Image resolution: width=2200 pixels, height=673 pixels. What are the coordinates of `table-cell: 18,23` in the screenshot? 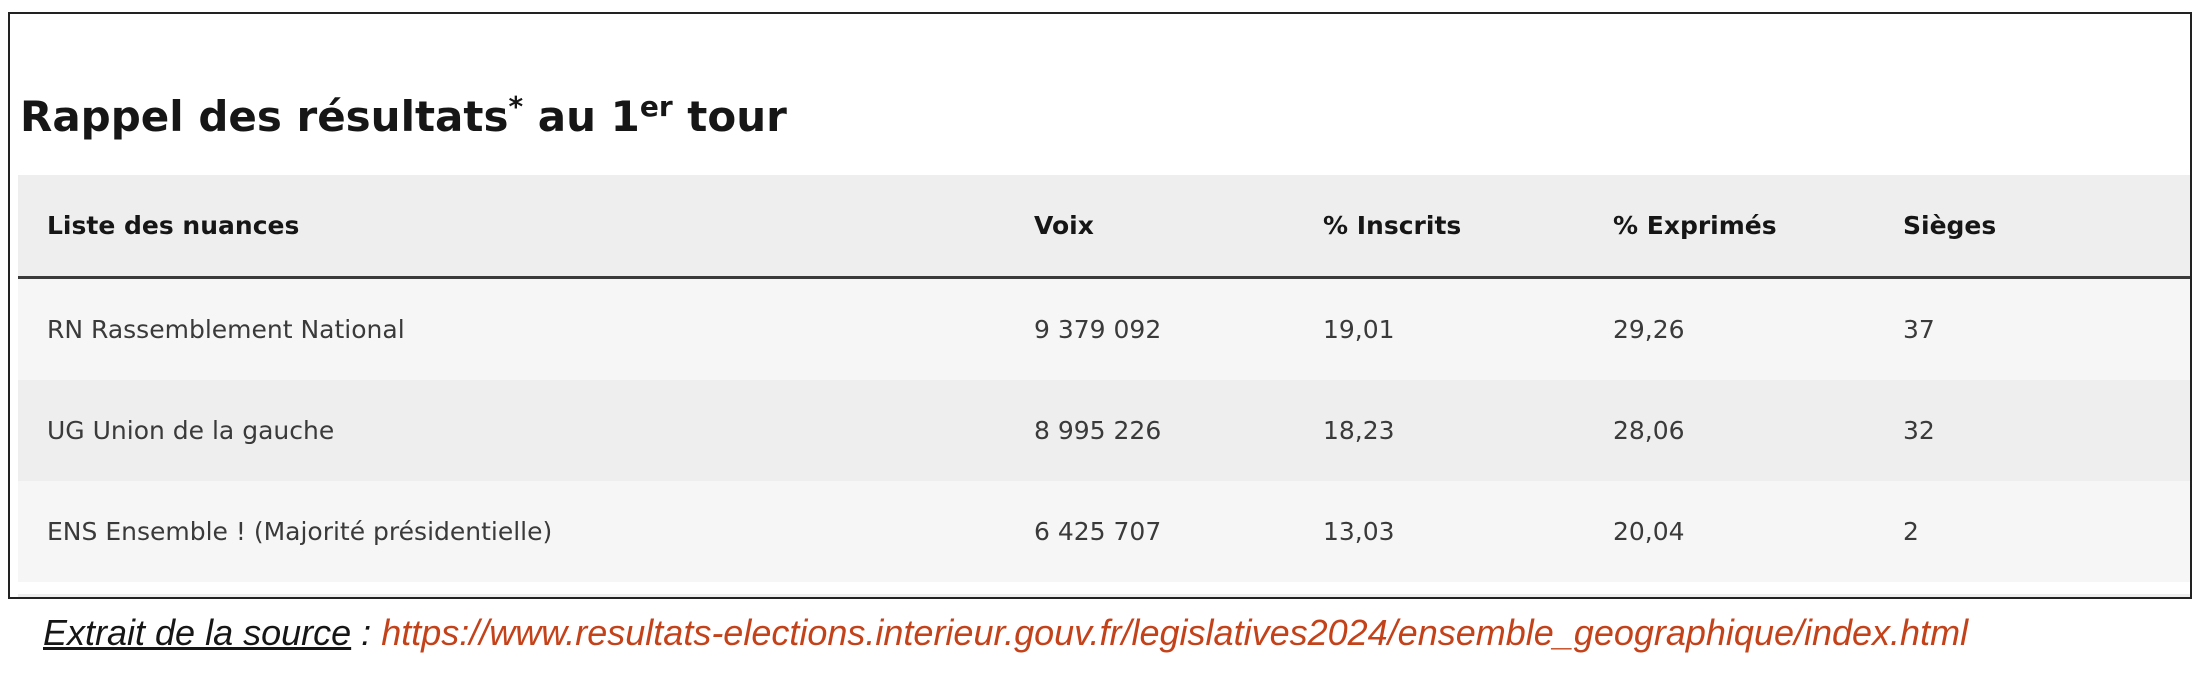 It's located at (1468, 430).